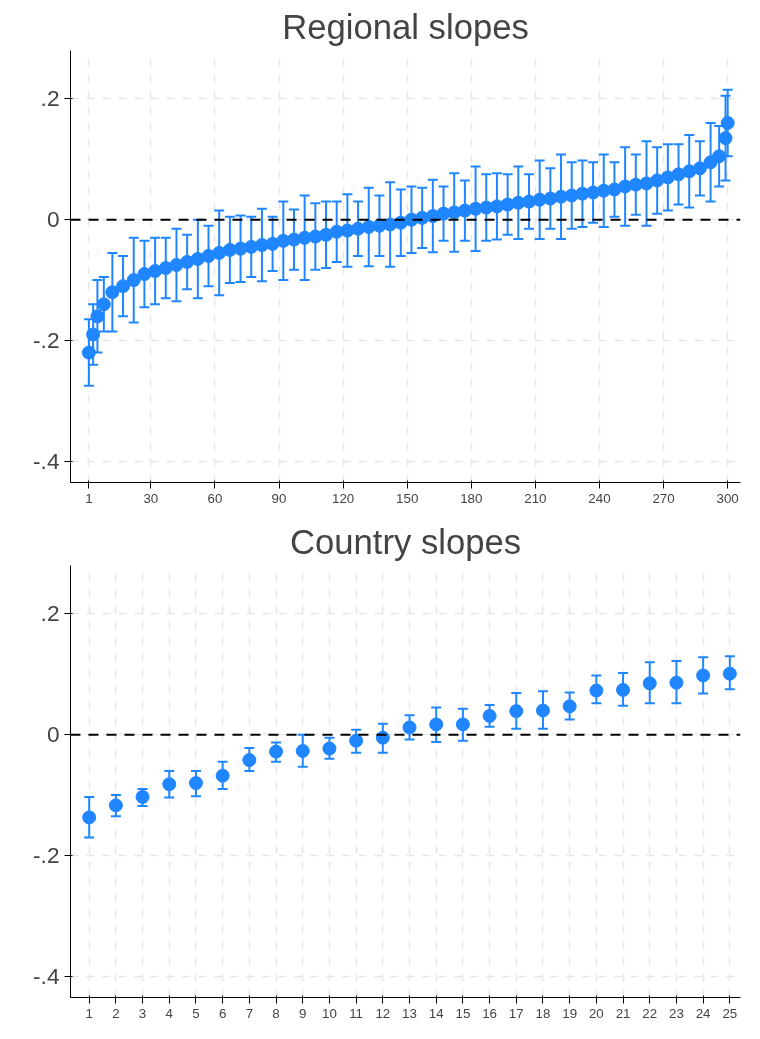 This screenshot has width=760, height=1039. Describe the element at coordinates (703, 1013) in the screenshot. I see `x-tick-label: 24` at that location.